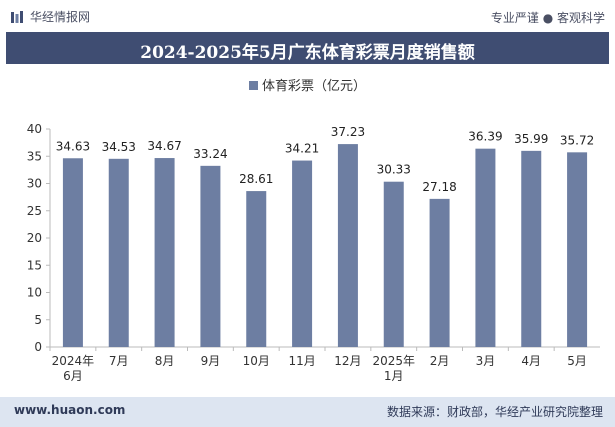  Describe the element at coordinates (256, 361) in the screenshot. I see `x-tick-label: 10月` at that location.